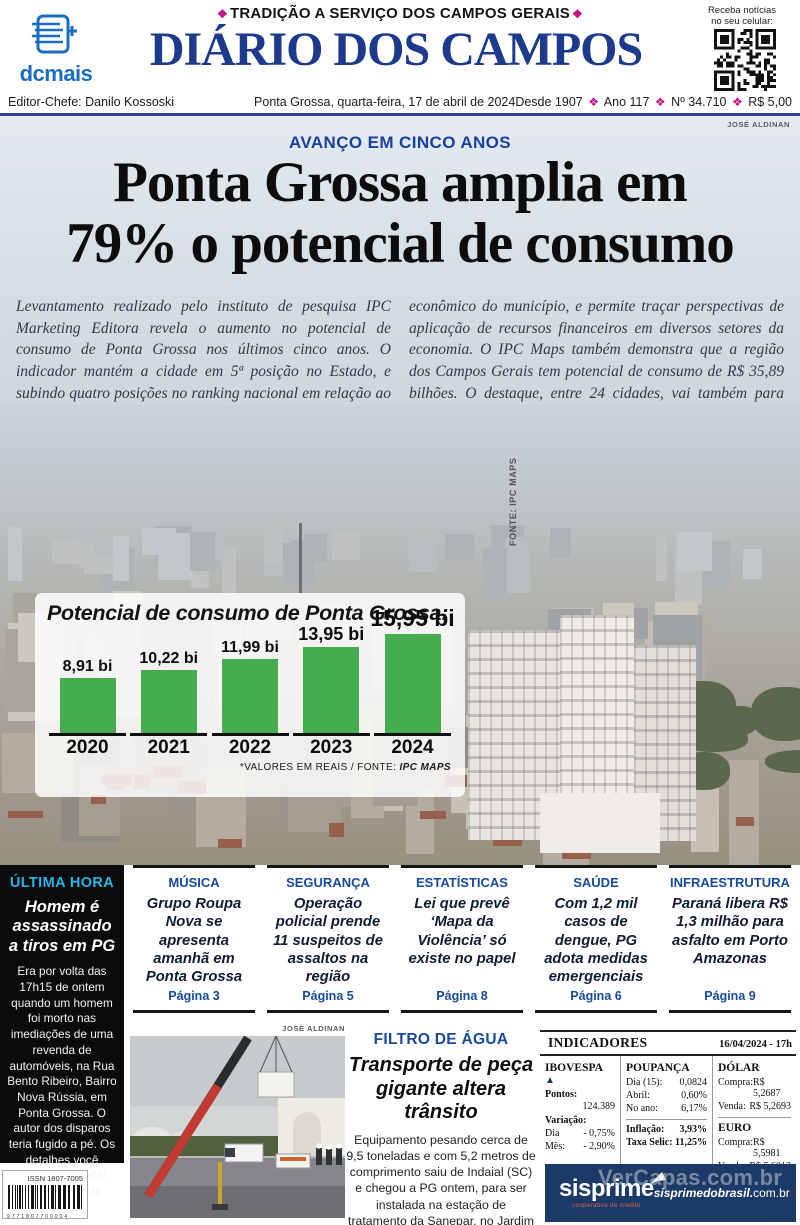  What do you see at coordinates (331, 747) in the screenshot?
I see `bar-year-label: 2023` at bounding box center [331, 747].